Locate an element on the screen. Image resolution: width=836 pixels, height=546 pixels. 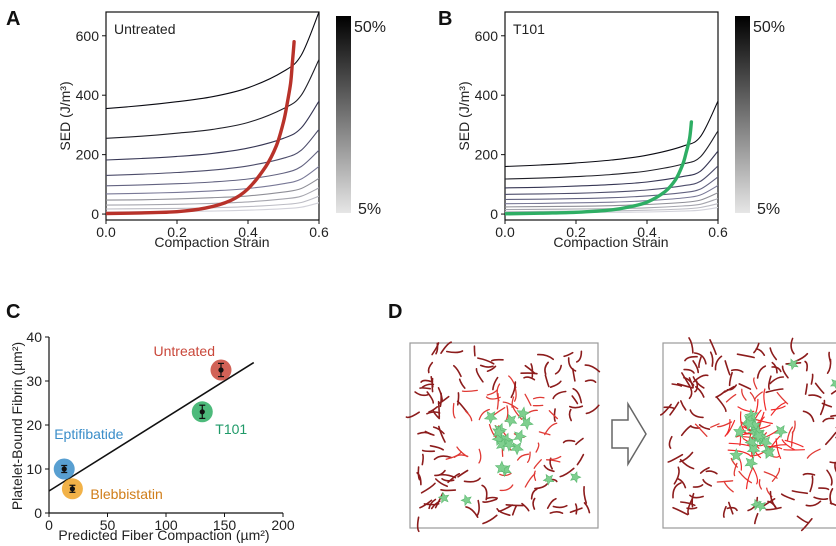
panel-letter-a: A is located at coordinates (13, 19).